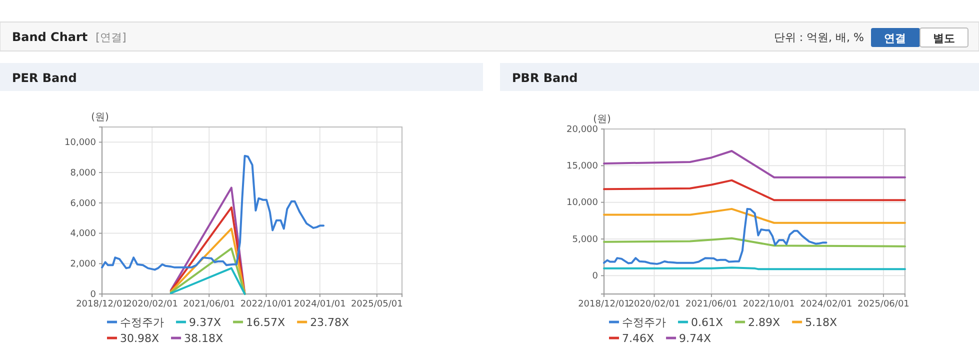 The image size is (979, 362). What do you see at coordinates (764, 322) in the screenshot?
I see `legend-label: 2.89X` at bounding box center [764, 322].